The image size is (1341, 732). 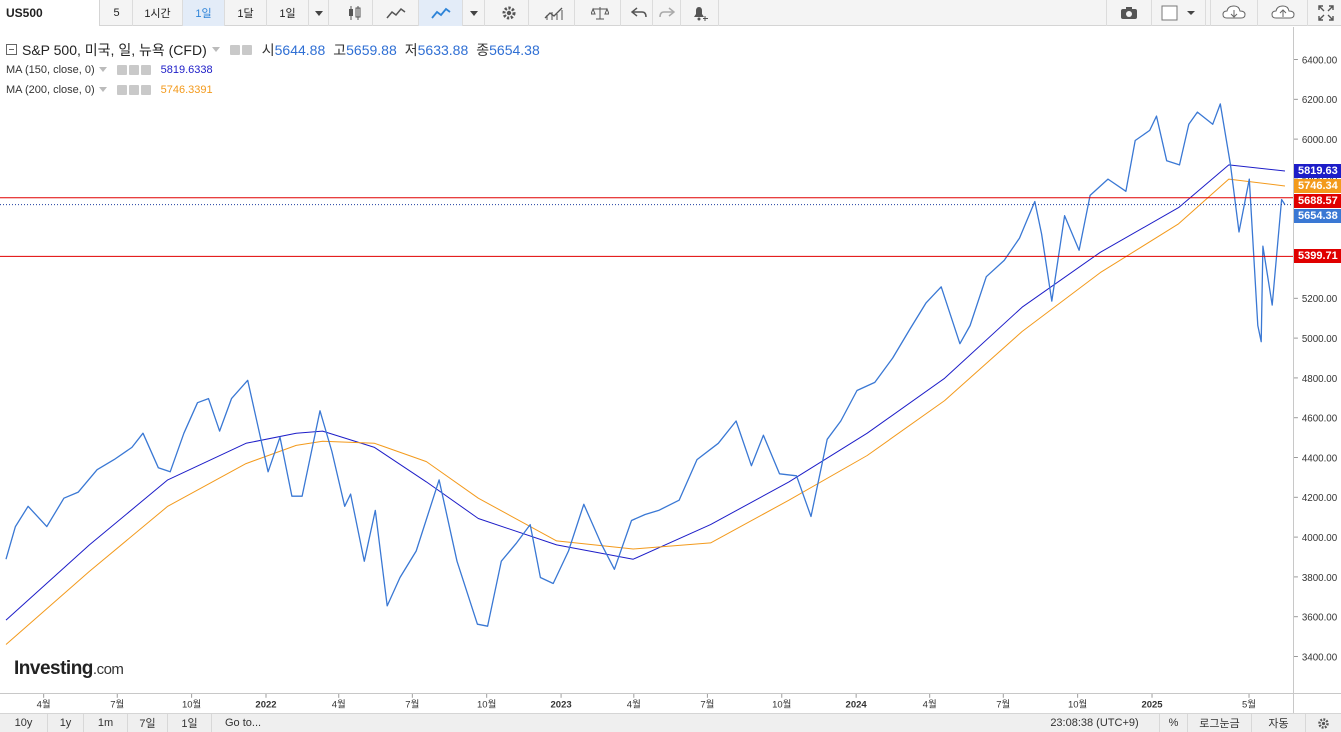 I want to click on instrument-title: S&P 500, 미국, 일, 뉴욕 (CFD), so click(x=114, y=50).